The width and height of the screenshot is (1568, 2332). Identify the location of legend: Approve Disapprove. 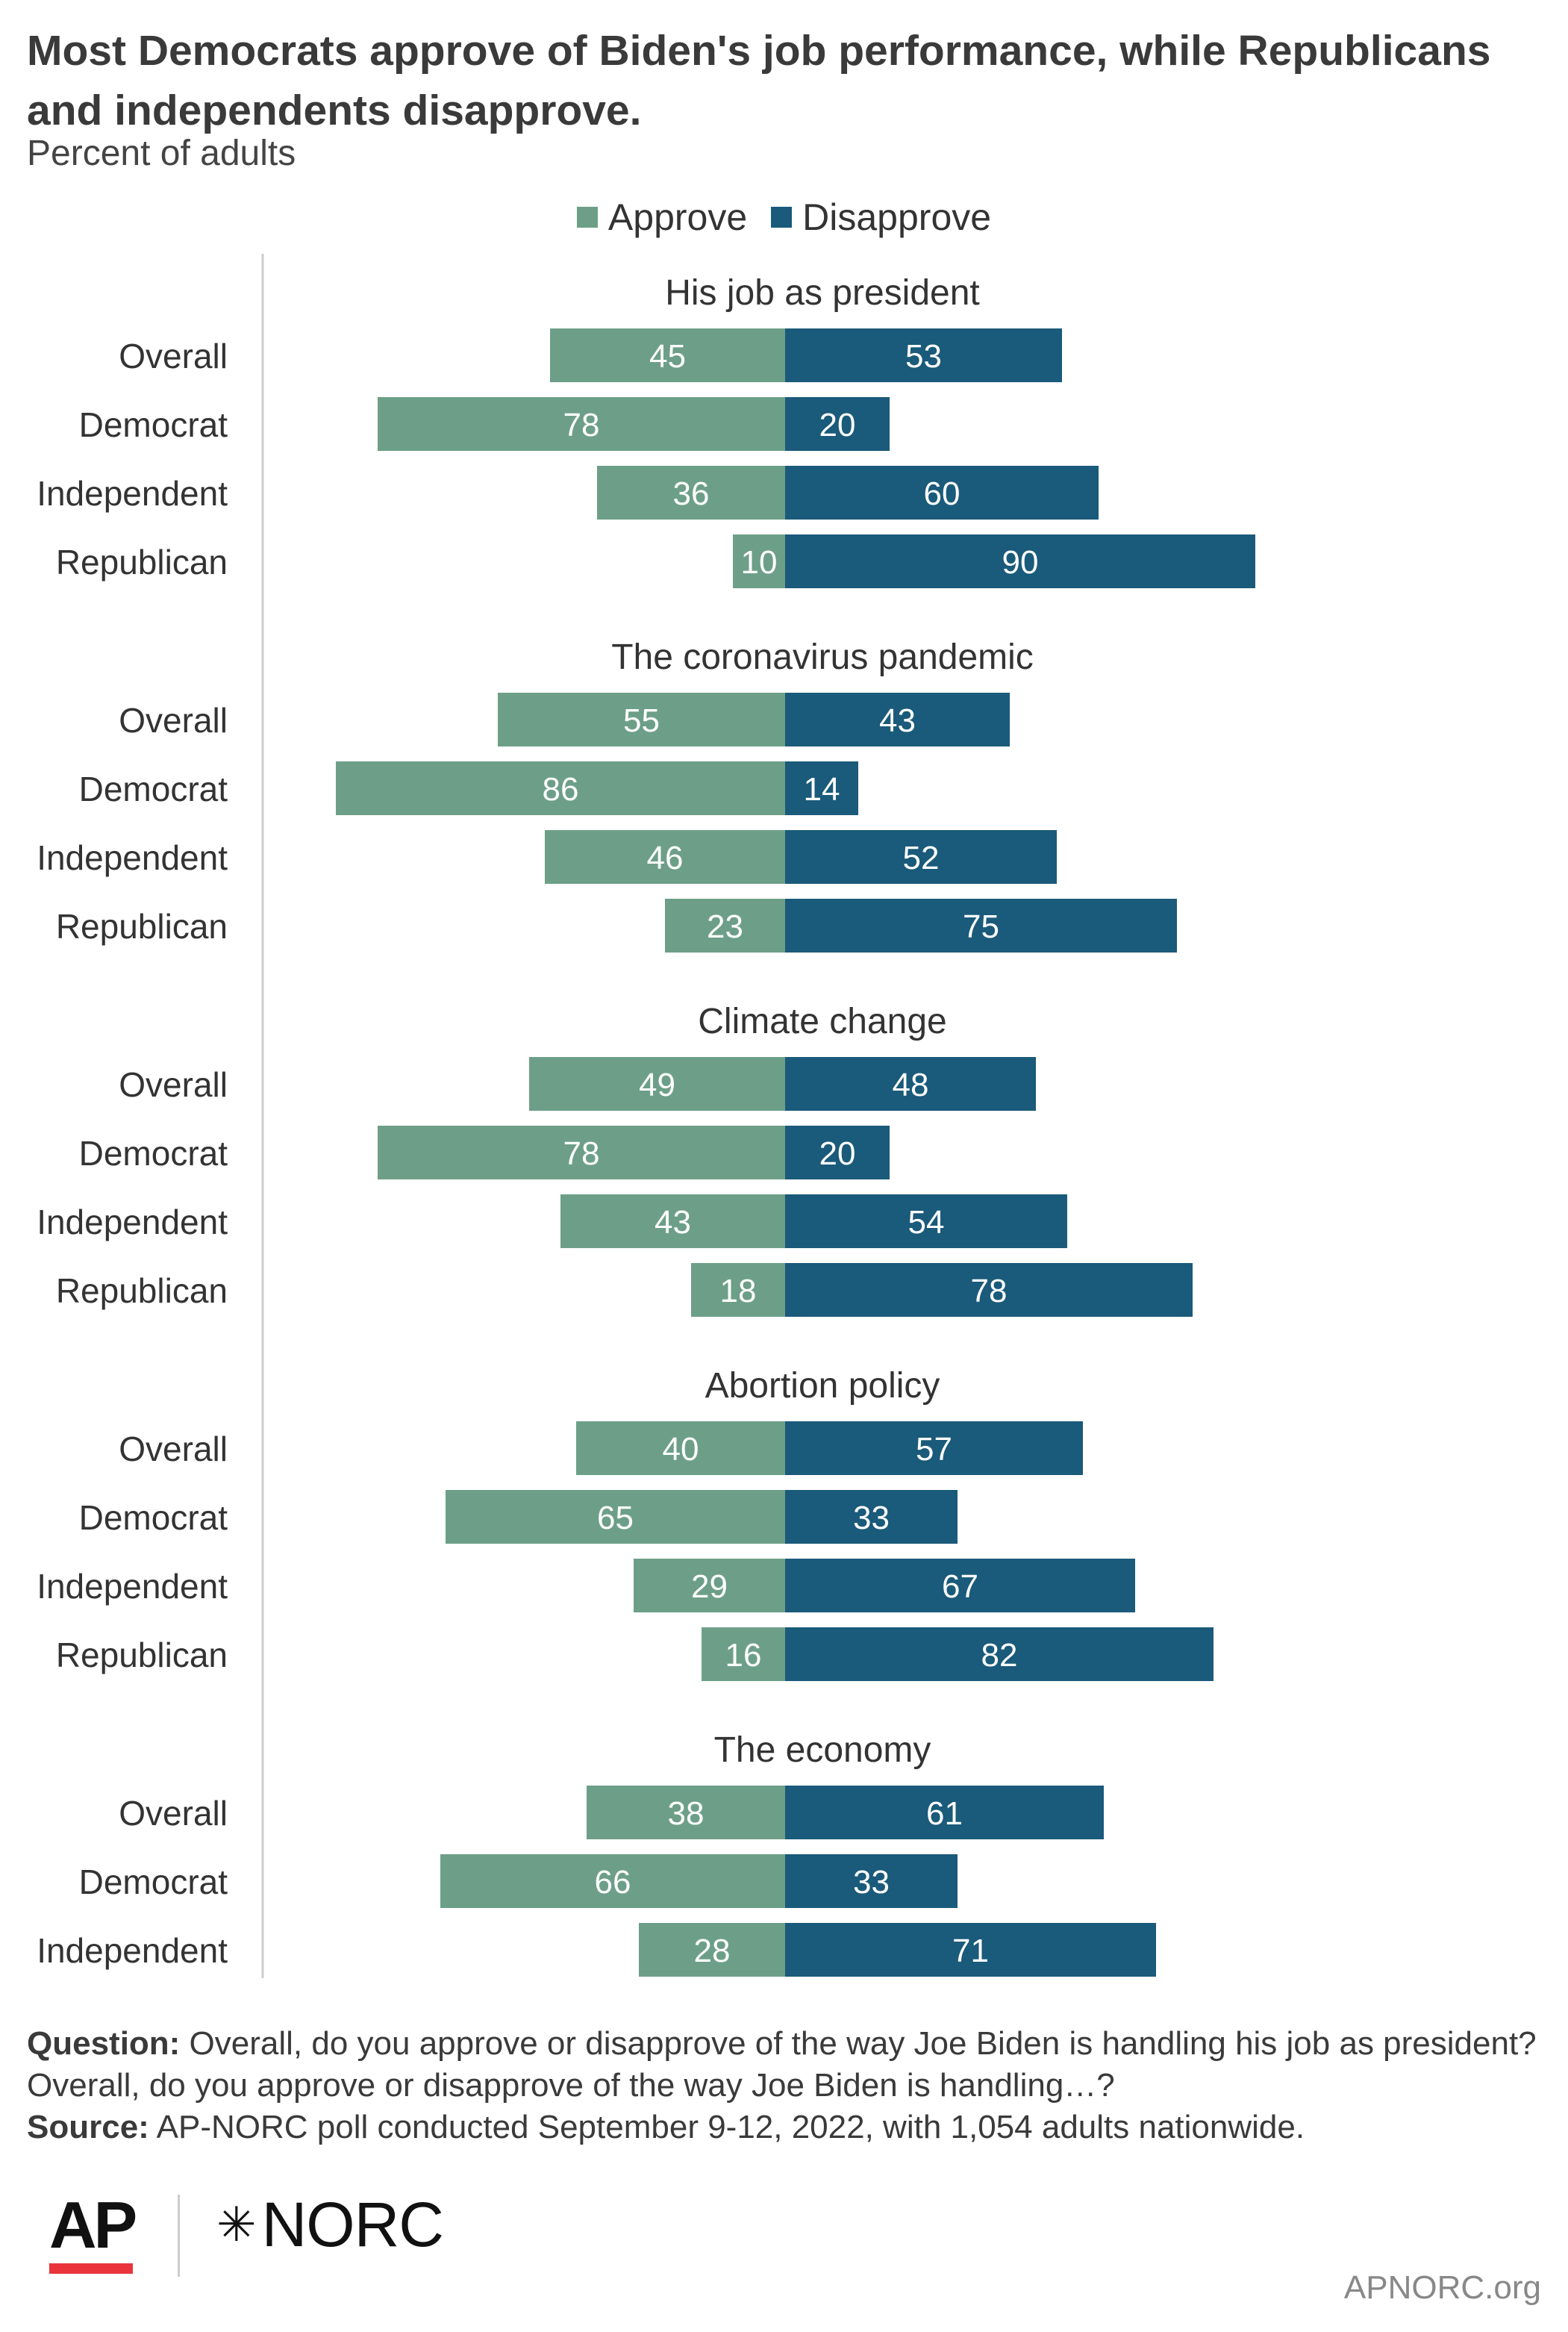
(784, 217).